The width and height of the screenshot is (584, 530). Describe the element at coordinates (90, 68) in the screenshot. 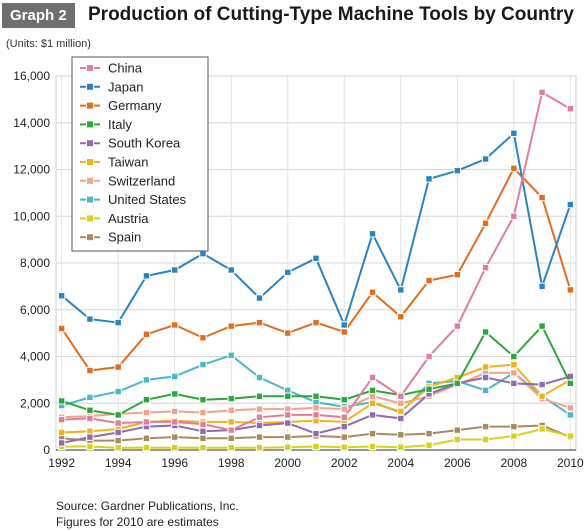

I see `legend-marker-china` at that location.